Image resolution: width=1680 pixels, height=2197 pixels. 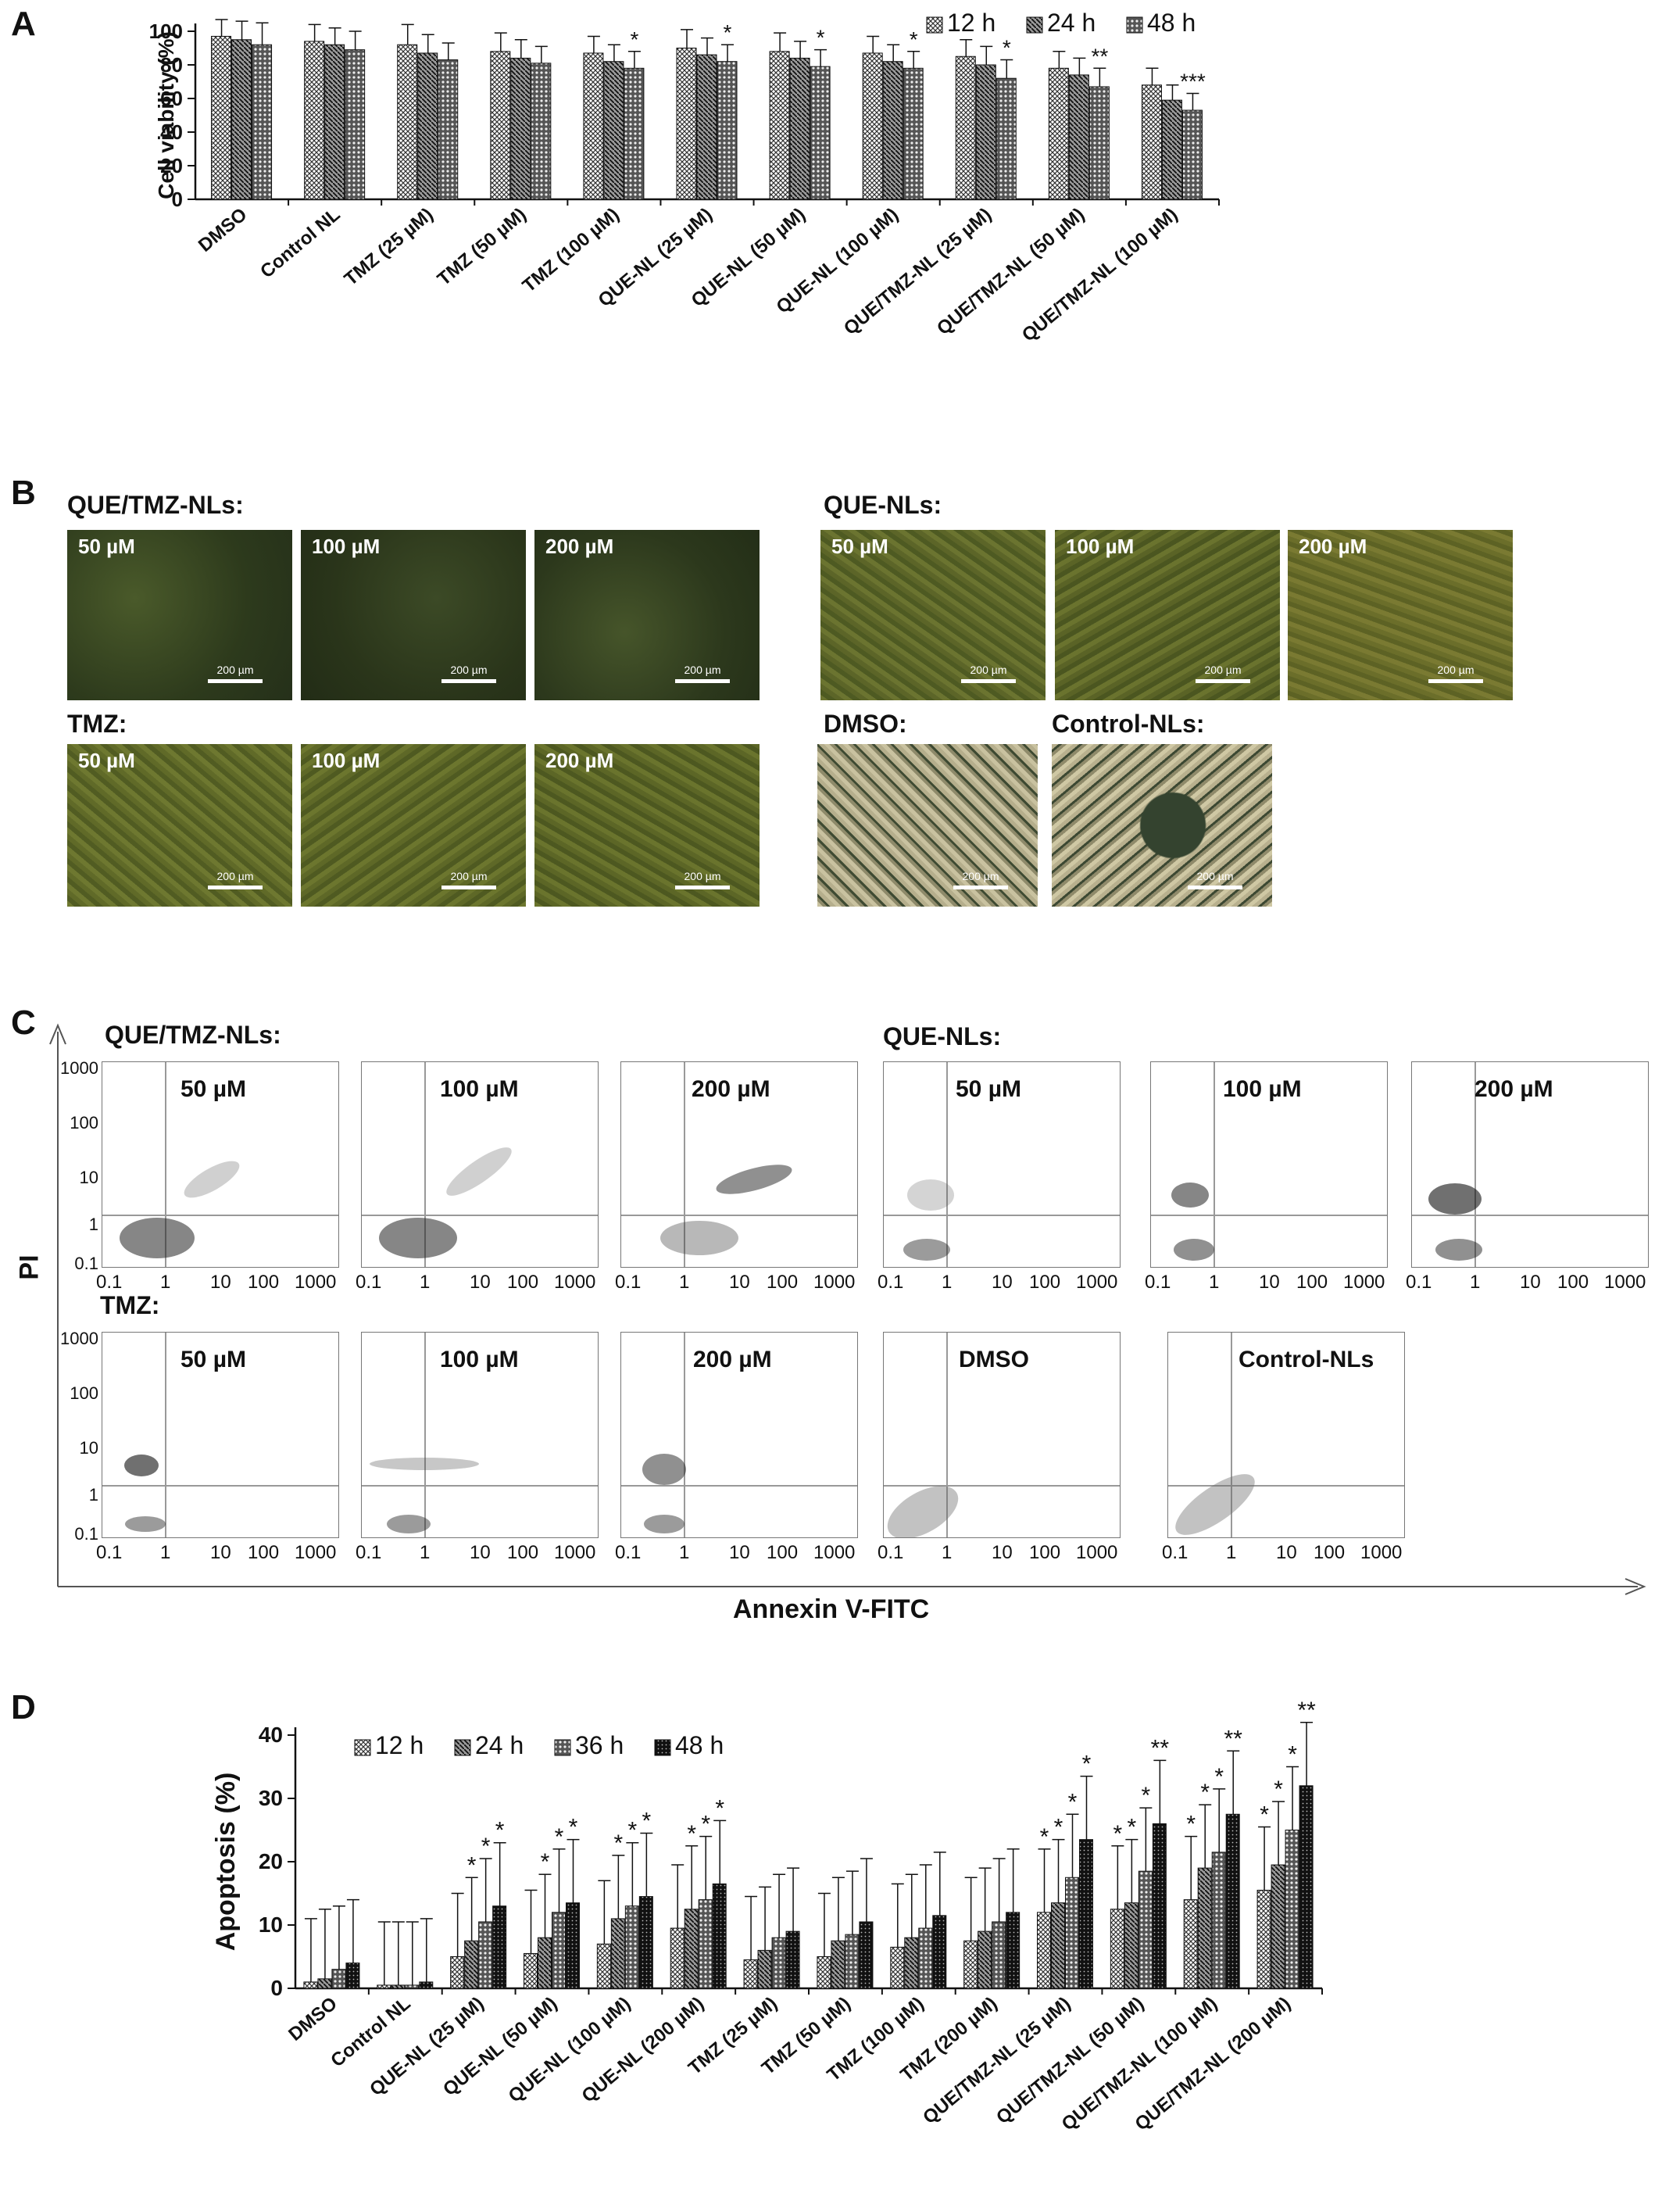 What do you see at coordinates (84, 1393) in the screenshot?
I see `ytick: 100` at bounding box center [84, 1393].